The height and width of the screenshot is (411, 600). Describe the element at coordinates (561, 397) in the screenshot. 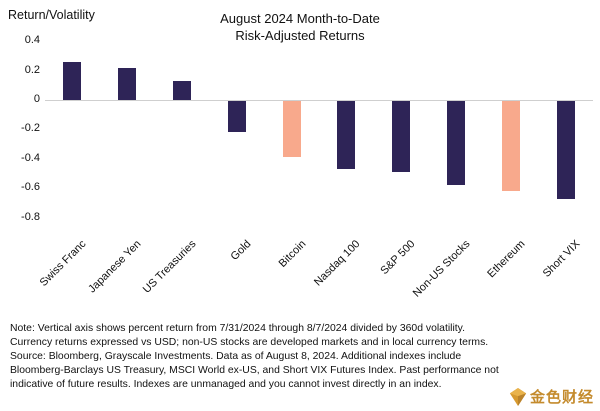

I see `watermark-text: 金色财经` at that location.